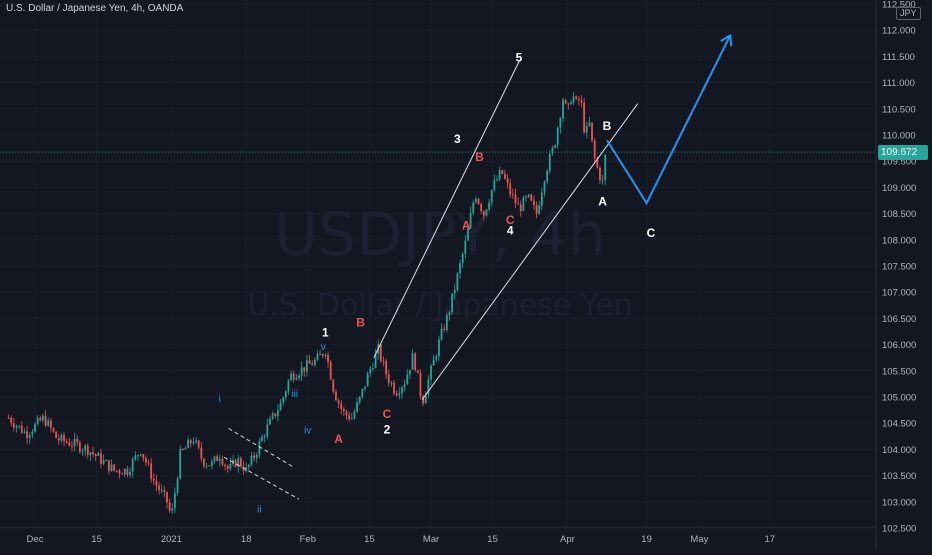  Describe the element at coordinates (95, 8) in the screenshot. I see `chart-title: U.S. Dollar / Japanese Yen, 4h, OANDA` at that location.